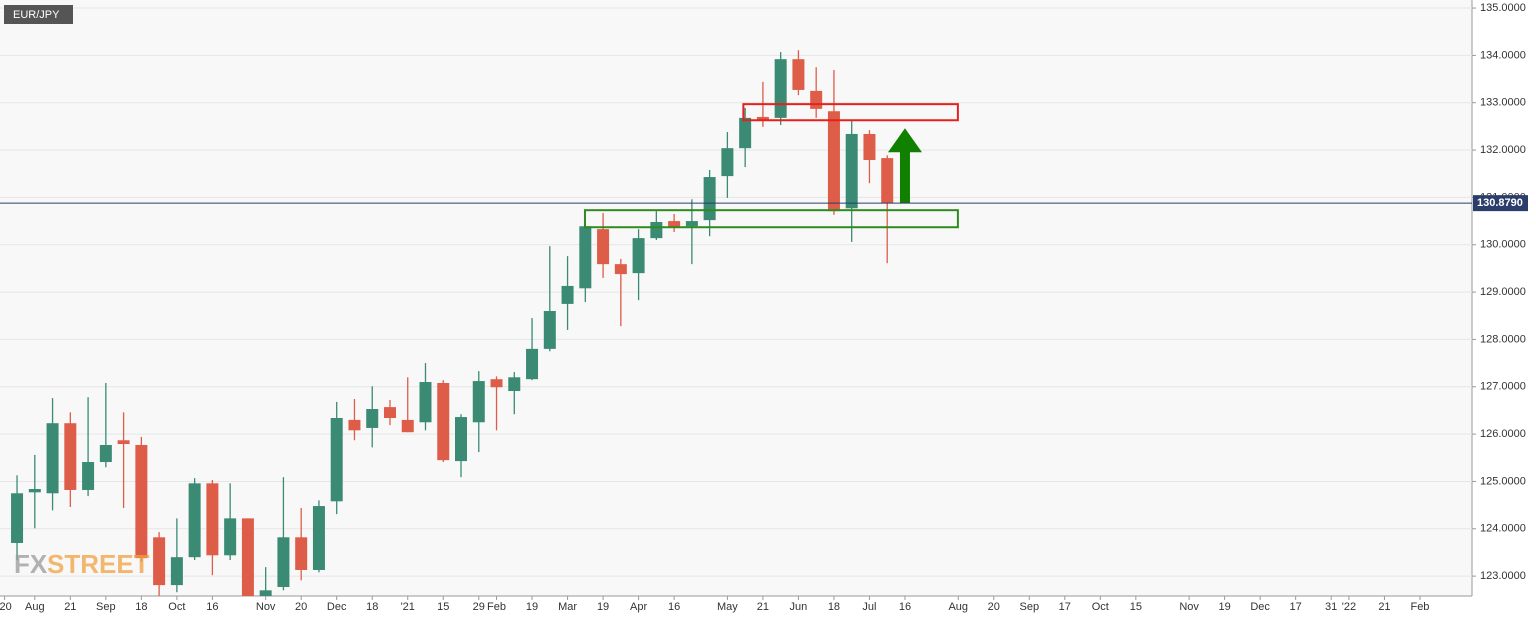  What do you see at coordinates (904, 166) in the screenshot?
I see `arrow` at bounding box center [904, 166].